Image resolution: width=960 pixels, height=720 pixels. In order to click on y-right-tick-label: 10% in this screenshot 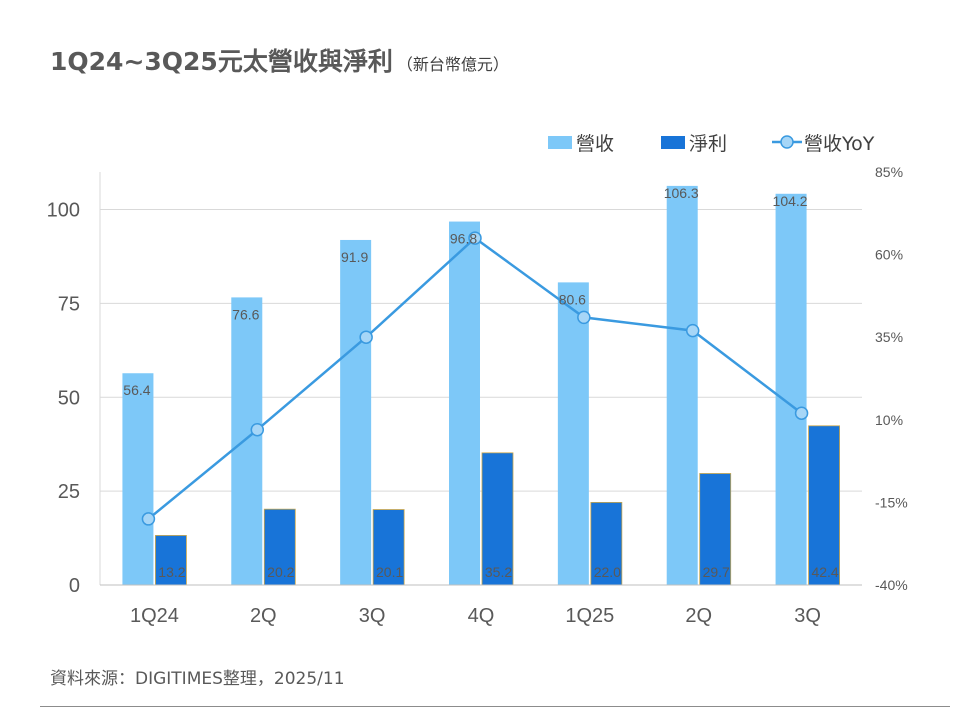, I will do `click(889, 420)`.